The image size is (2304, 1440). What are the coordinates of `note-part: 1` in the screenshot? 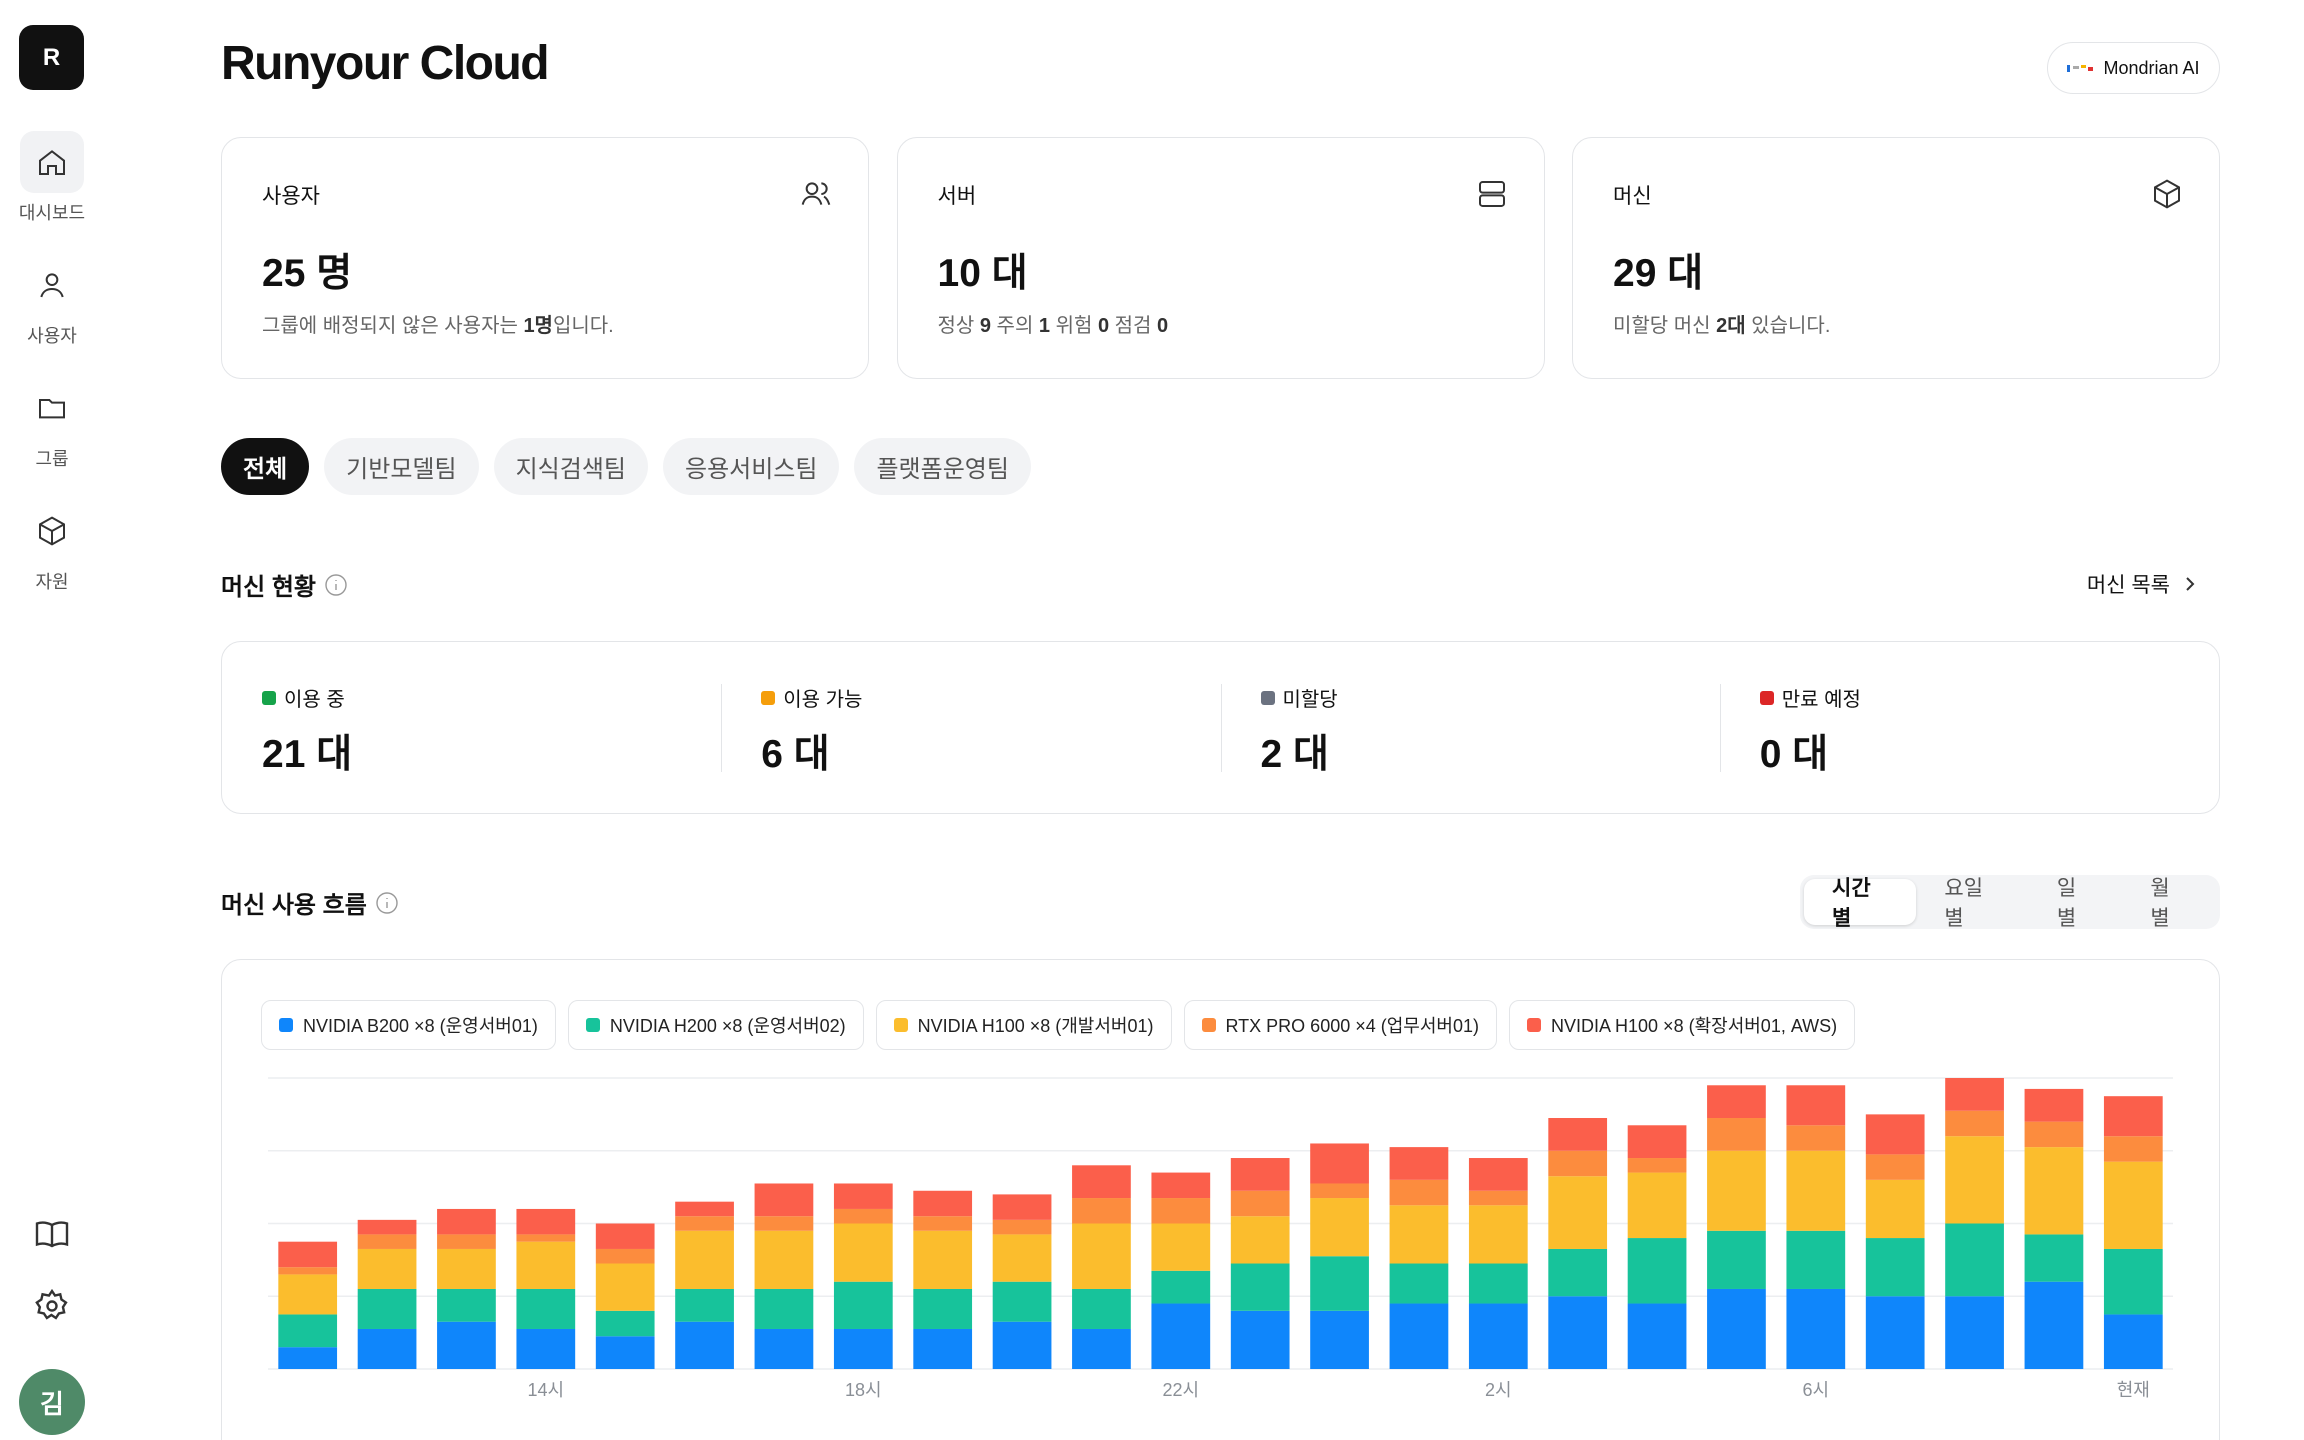 It's located at (1044, 326).